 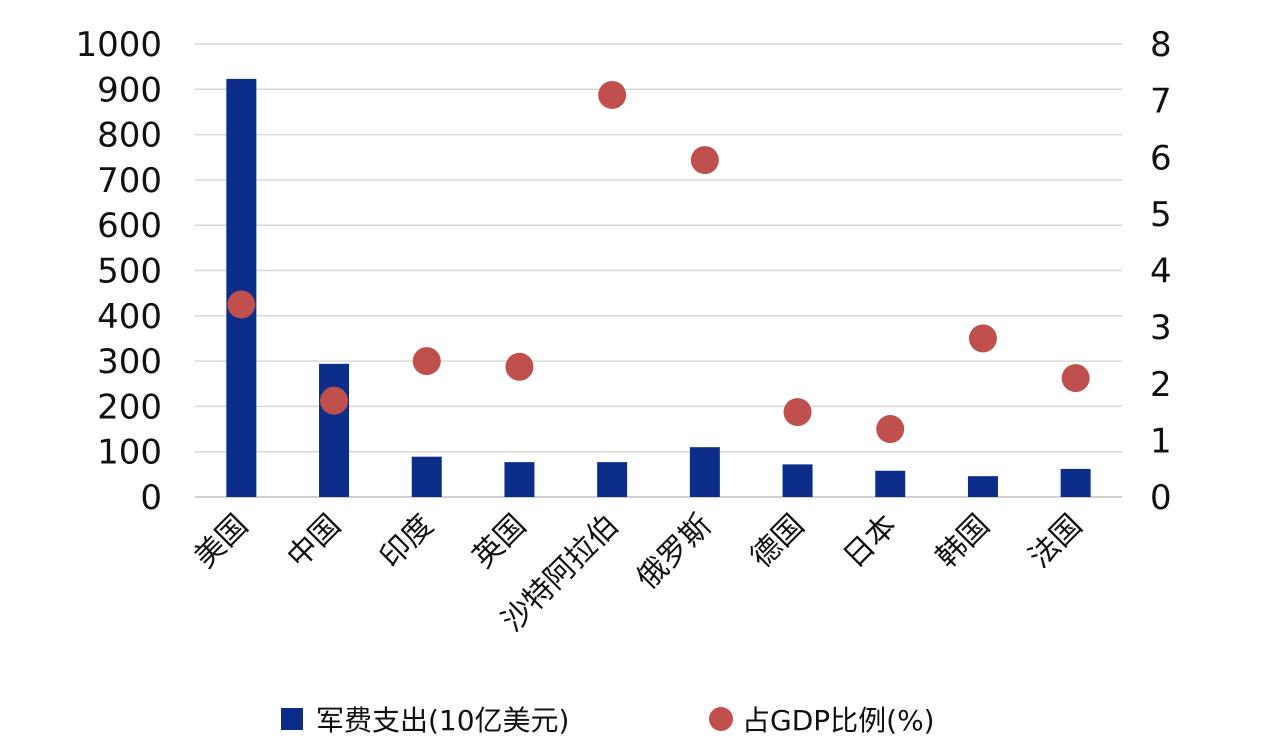 I want to click on right-tick-label: 5, so click(x=1161, y=215).